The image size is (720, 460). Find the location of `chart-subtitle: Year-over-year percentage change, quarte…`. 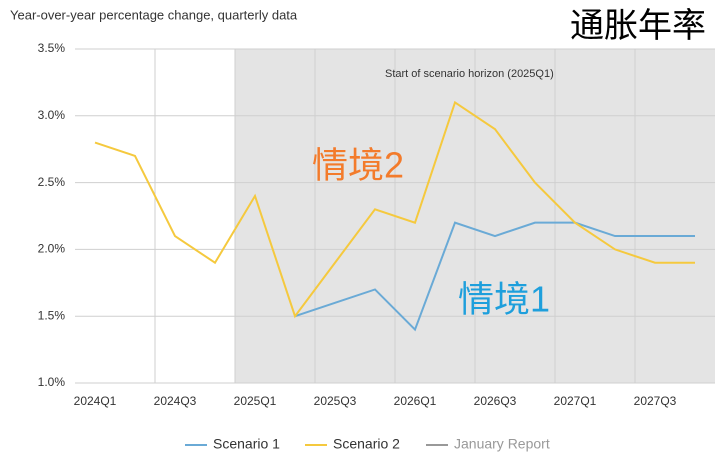

chart-subtitle: Year-over-year percentage change, quarte… is located at coordinates (154, 14).